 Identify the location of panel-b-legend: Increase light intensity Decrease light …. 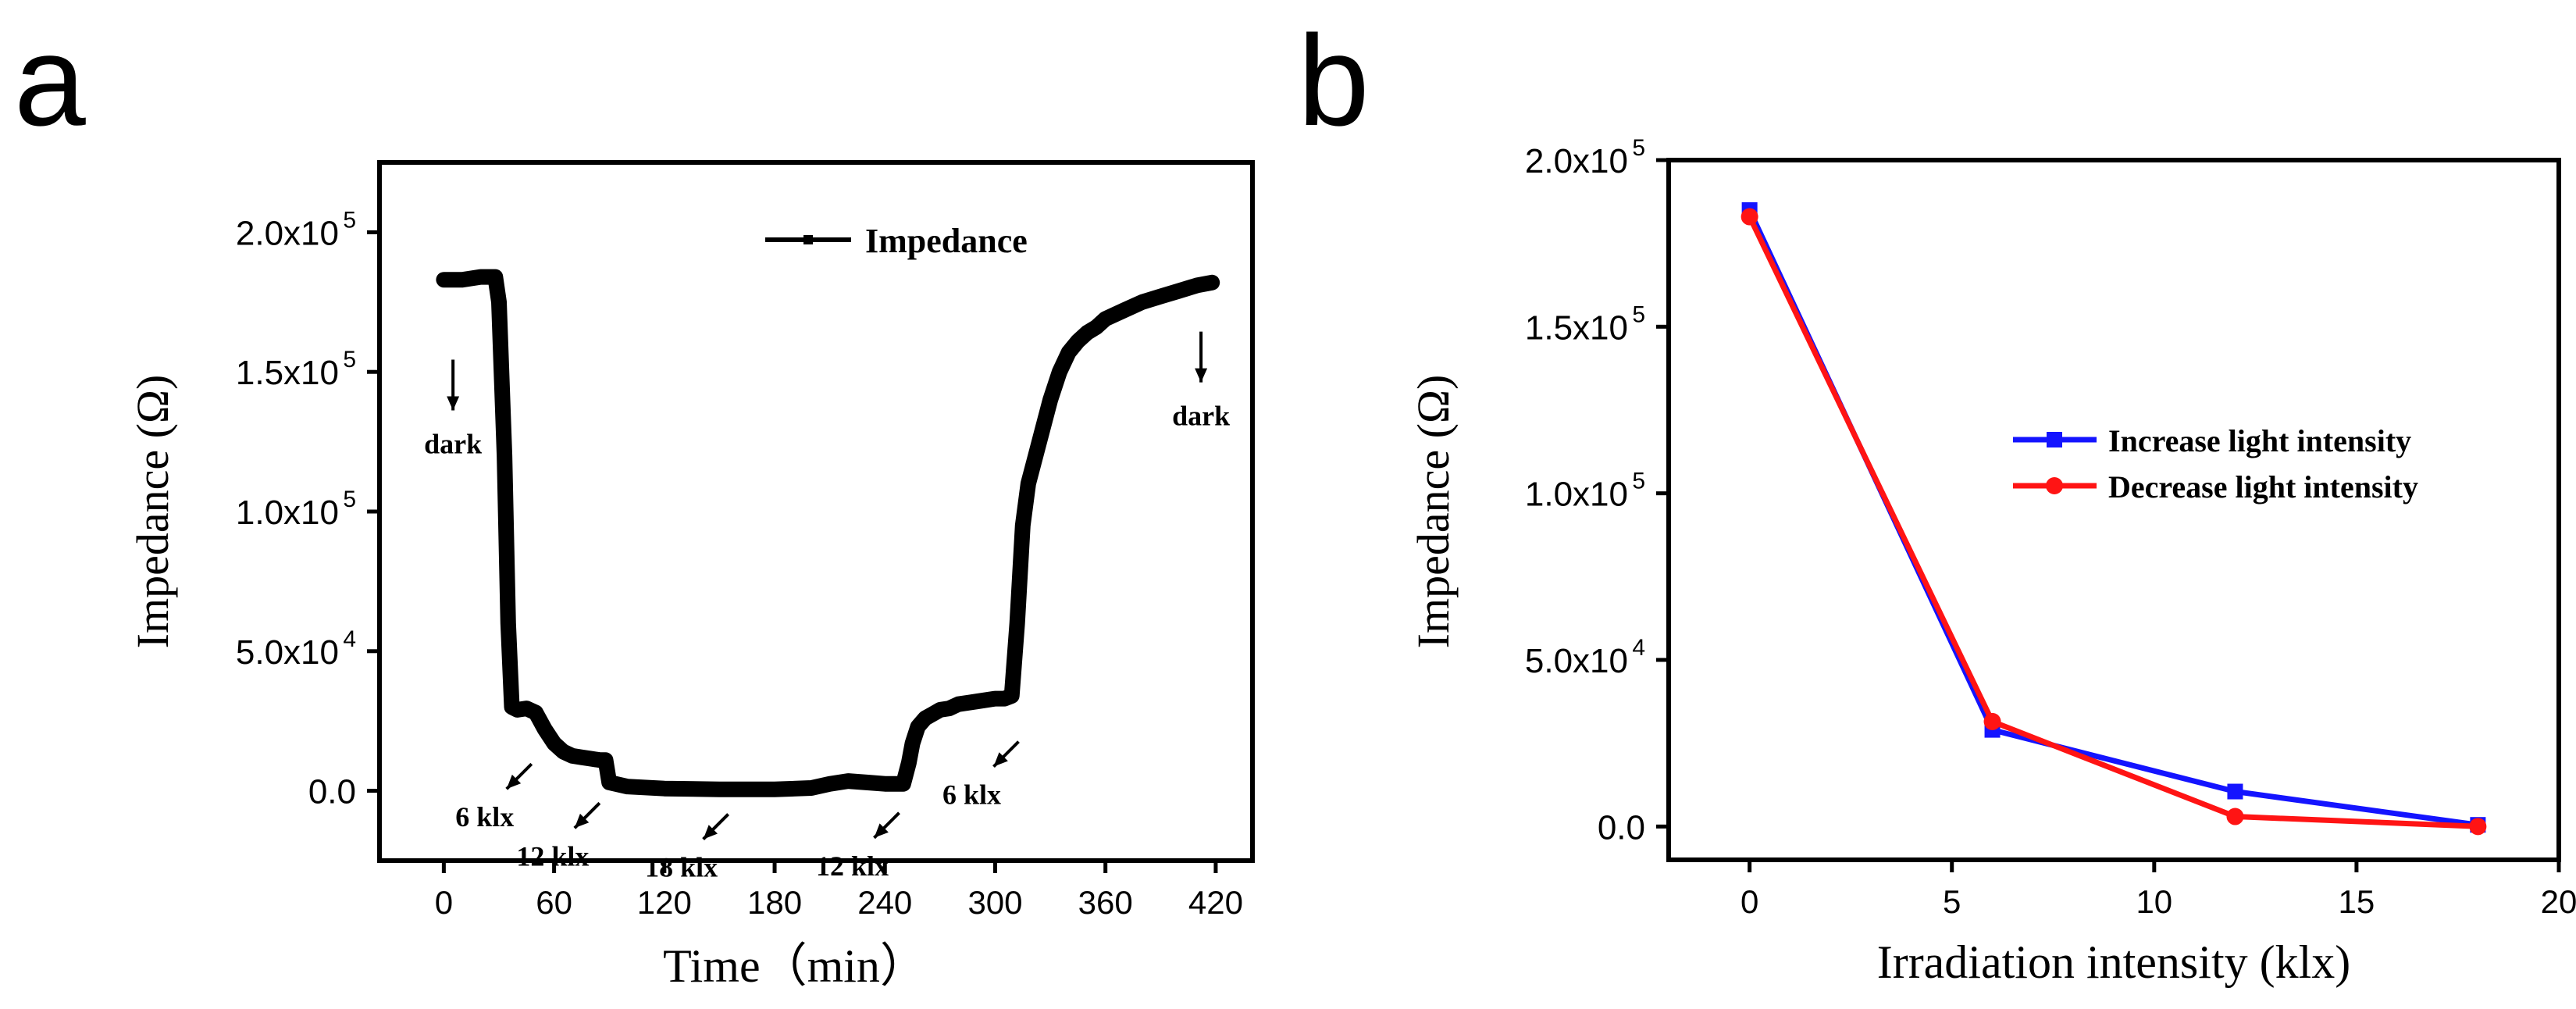
(2215, 464).